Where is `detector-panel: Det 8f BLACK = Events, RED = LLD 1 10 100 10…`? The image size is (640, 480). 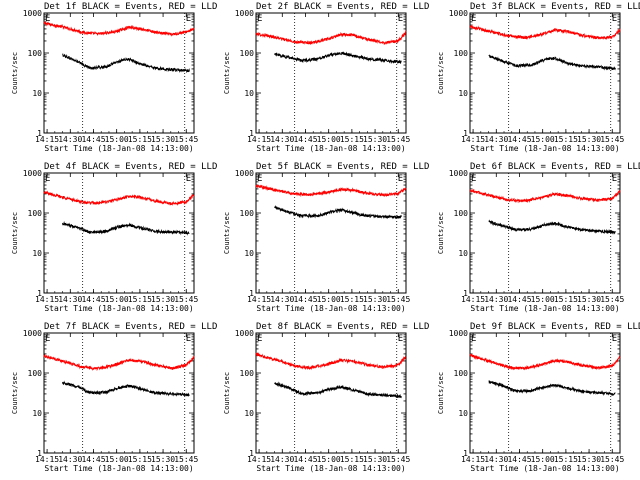
detector-panel: Det 8f BLACK = Events, RED = LLD 1 10 100 10… is located at coordinates (326, 397).